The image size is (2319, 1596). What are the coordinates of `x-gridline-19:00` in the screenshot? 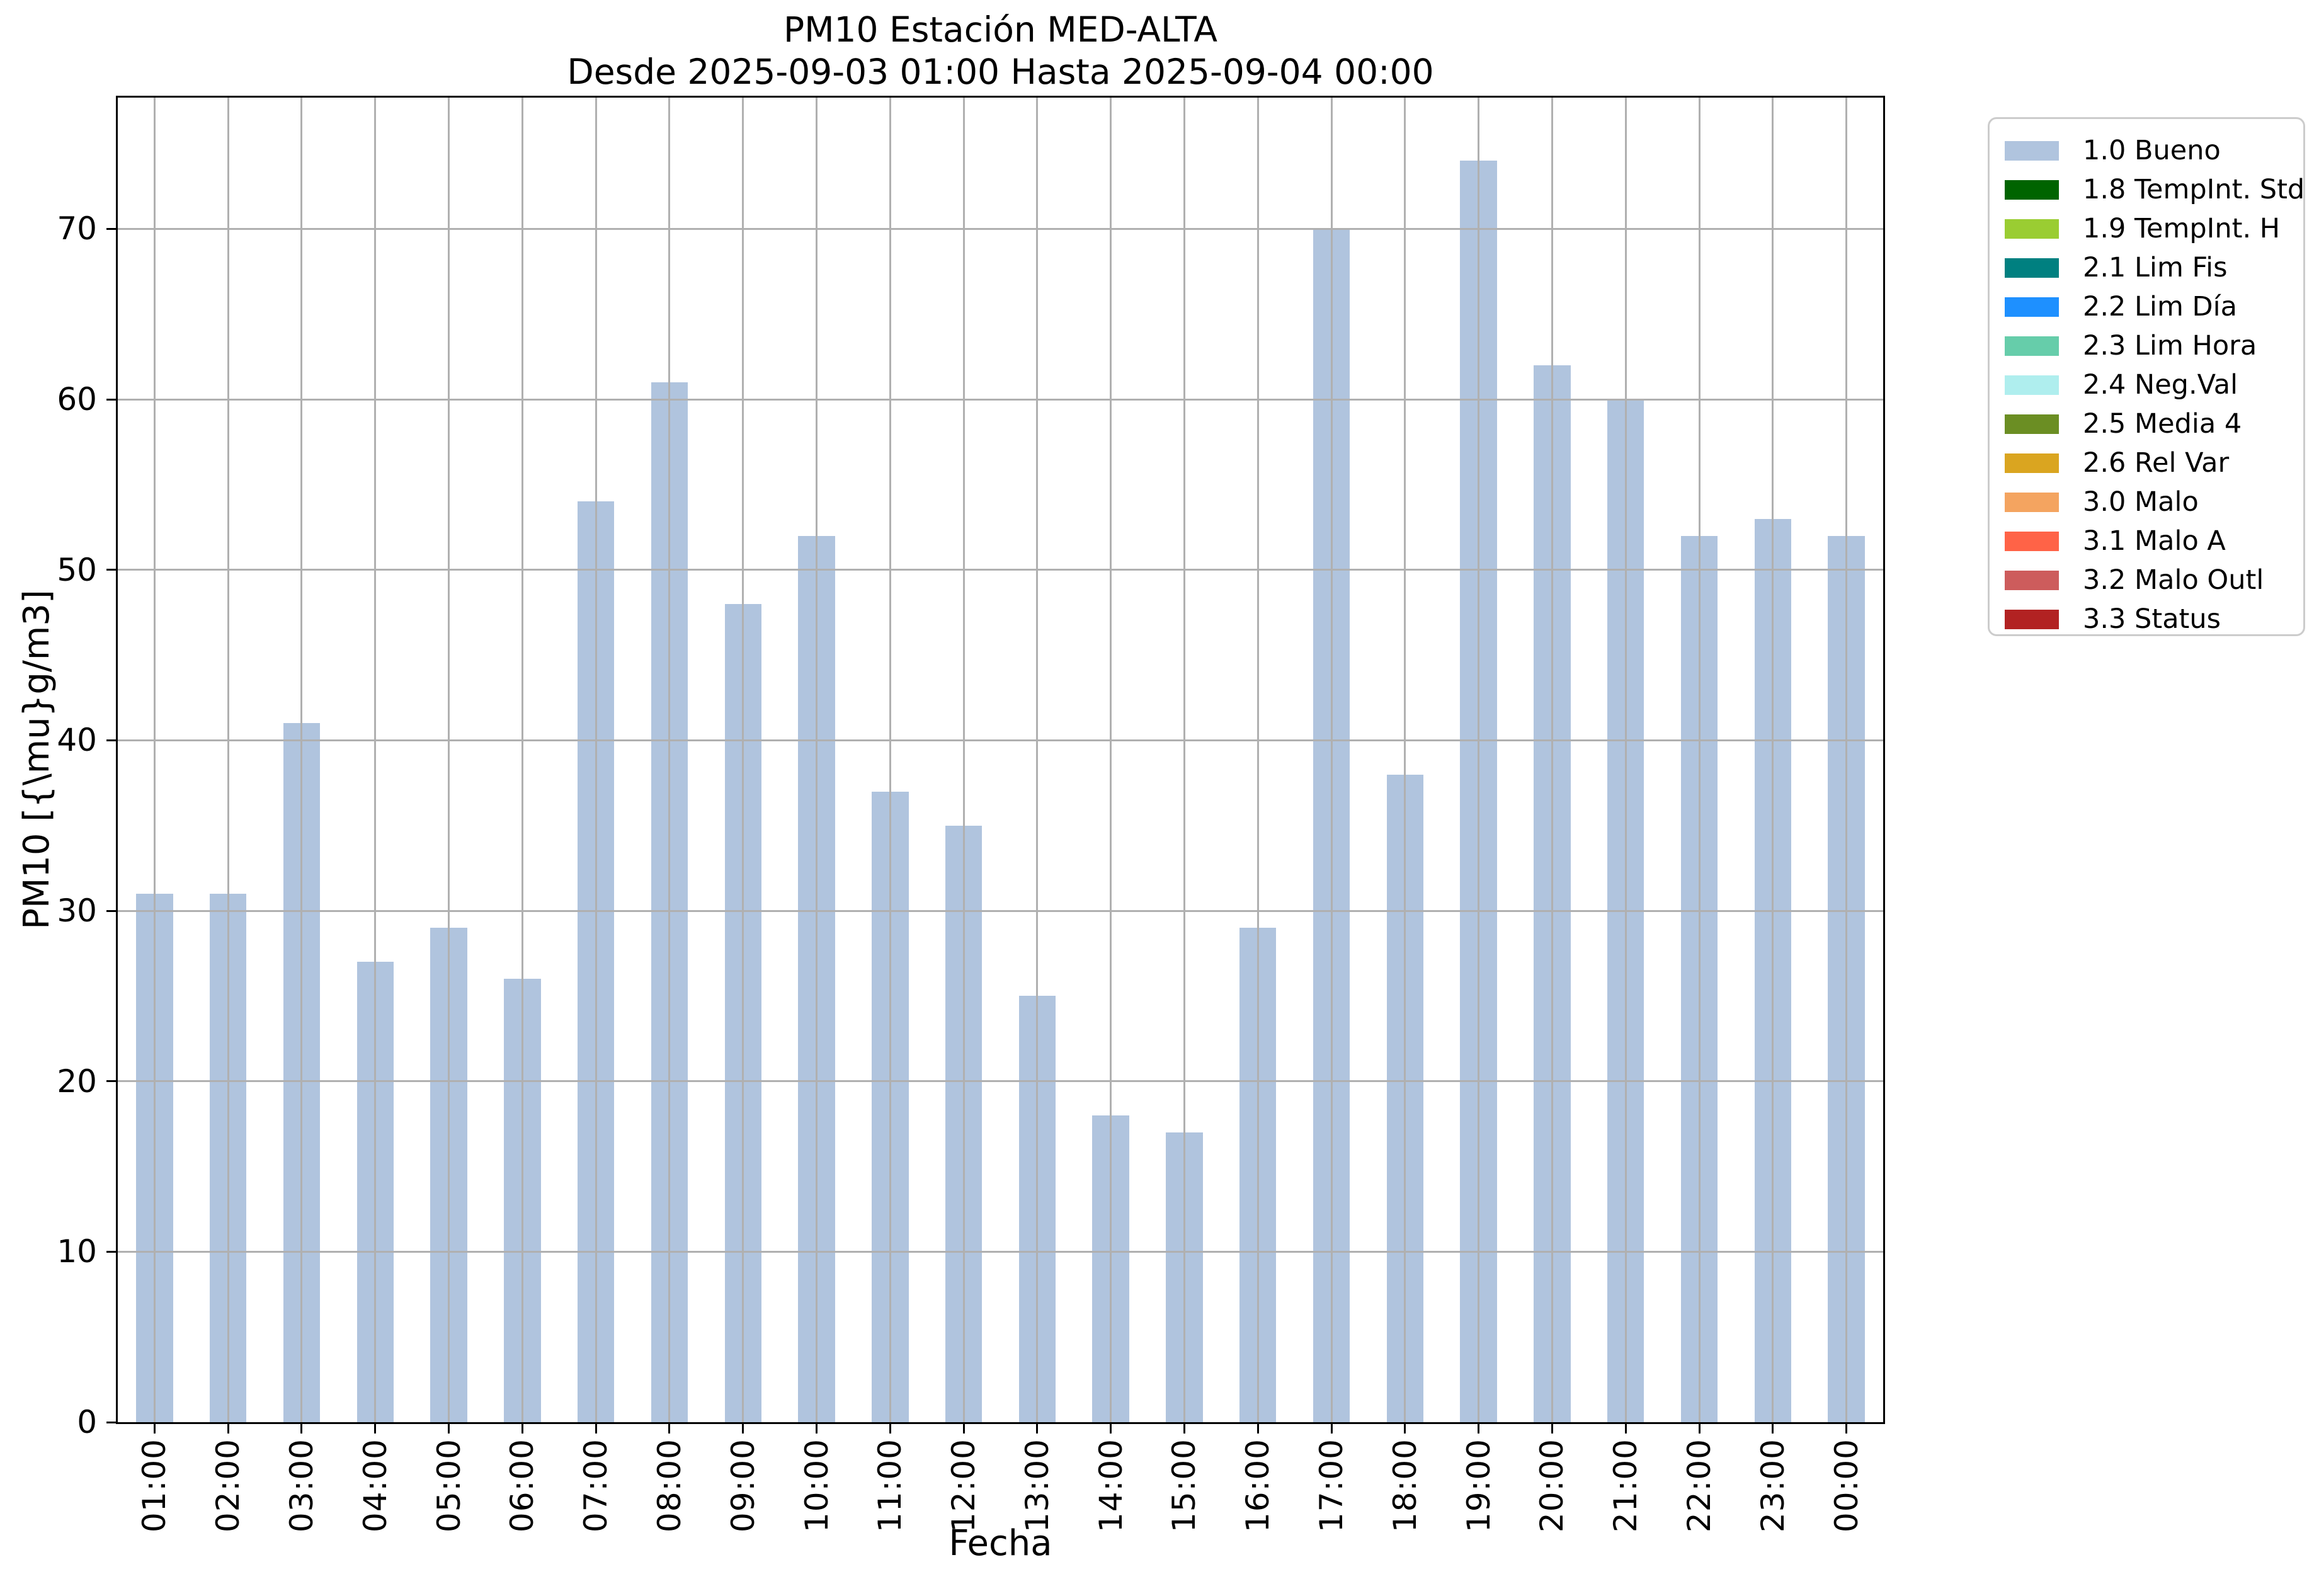 It's located at (1479, 760).